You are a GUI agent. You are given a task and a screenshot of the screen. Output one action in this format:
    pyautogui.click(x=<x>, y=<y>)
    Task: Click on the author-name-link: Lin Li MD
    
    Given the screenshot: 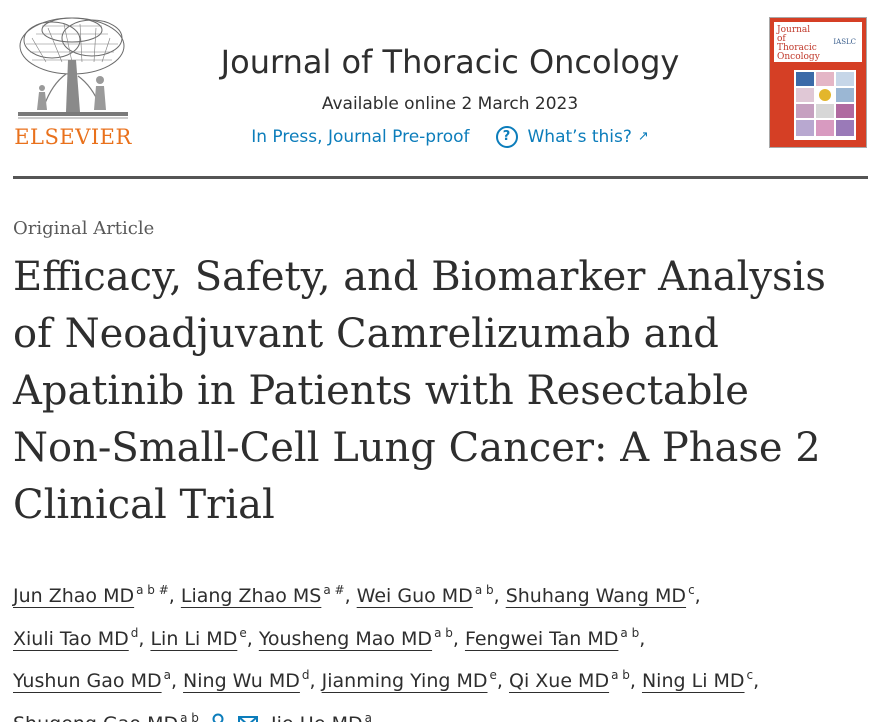 What is the action you would take?
    pyautogui.click(x=194, y=638)
    